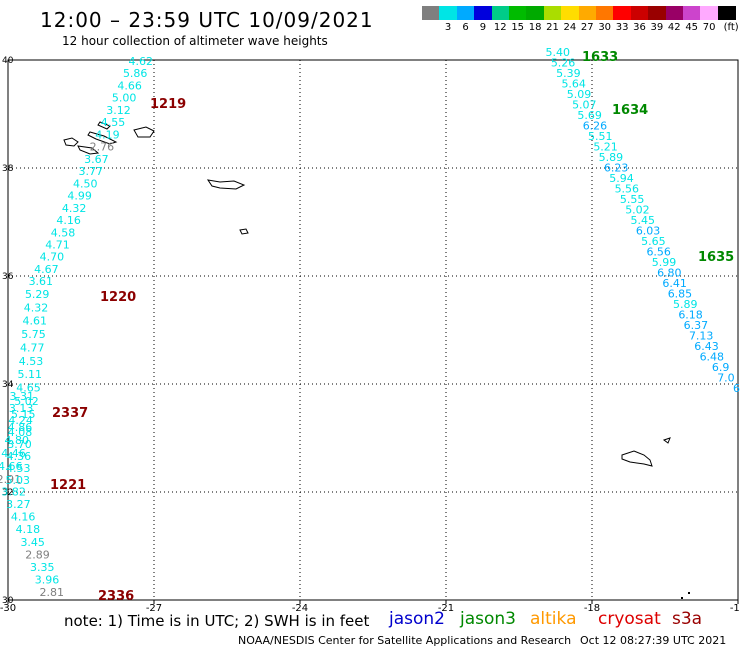 The width and height of the screenshot is (740, 650). What do you see at coordinates (648, 231) in the screenshot?
I see `wave-height-value: 6.03` at bounding box center [648, 231].